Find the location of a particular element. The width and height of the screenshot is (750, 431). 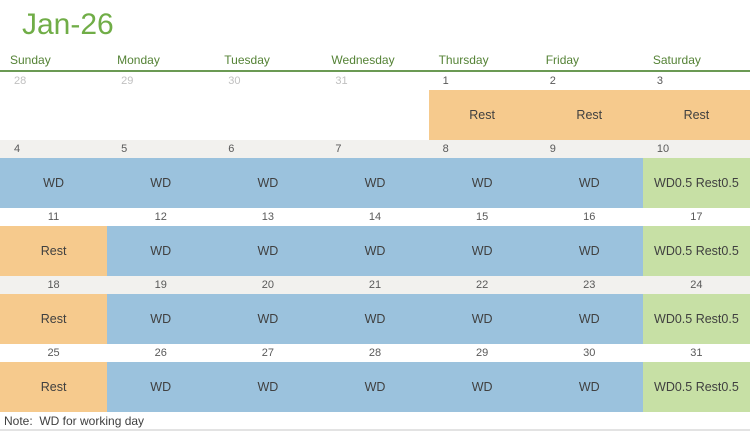

week-4-date-row: 18 19 20 21 22 23 24 is located at coordinates (375, 285).